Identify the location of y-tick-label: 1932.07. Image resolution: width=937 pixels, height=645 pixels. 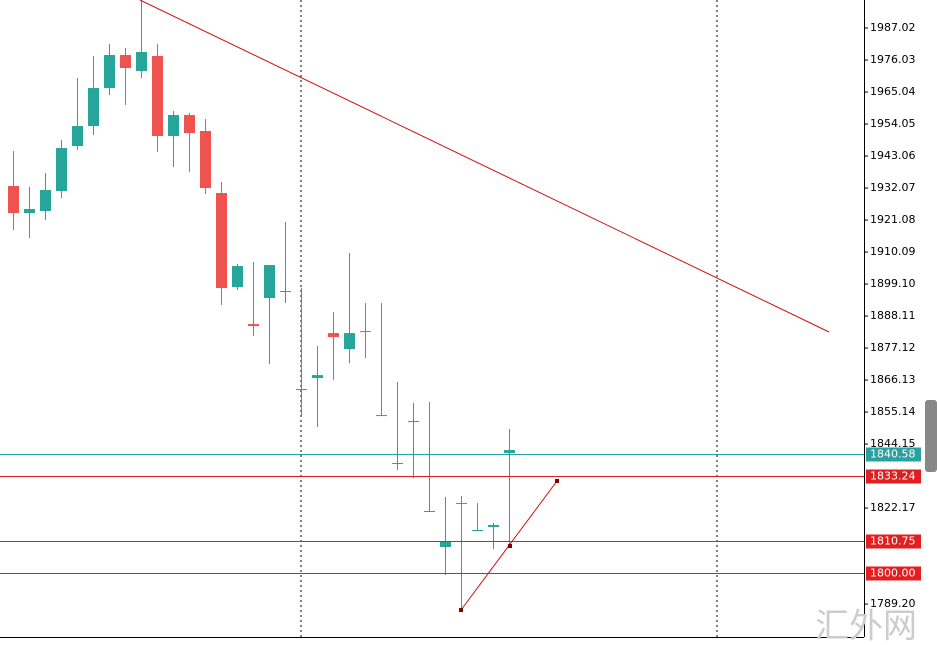
(893, 187).